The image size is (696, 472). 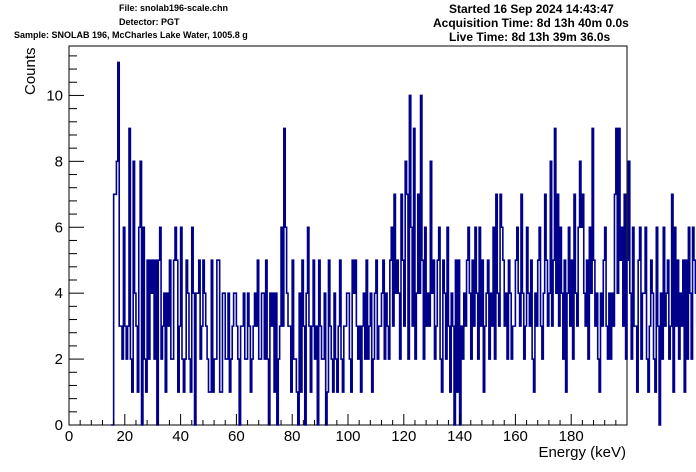 What do you see at coordinates (403, 436) in the screenshot?
I see `x-tick-label: 120` at bounding box center [403, 436].